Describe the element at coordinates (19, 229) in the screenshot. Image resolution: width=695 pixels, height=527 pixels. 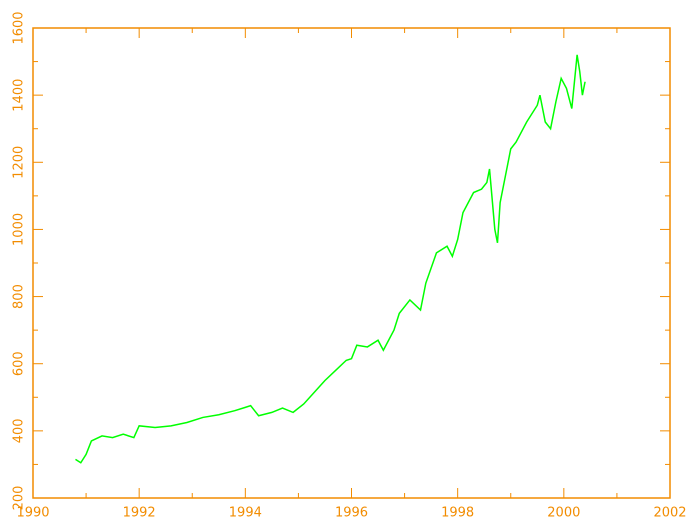
I see `y-tick-label: 1000` at that location.